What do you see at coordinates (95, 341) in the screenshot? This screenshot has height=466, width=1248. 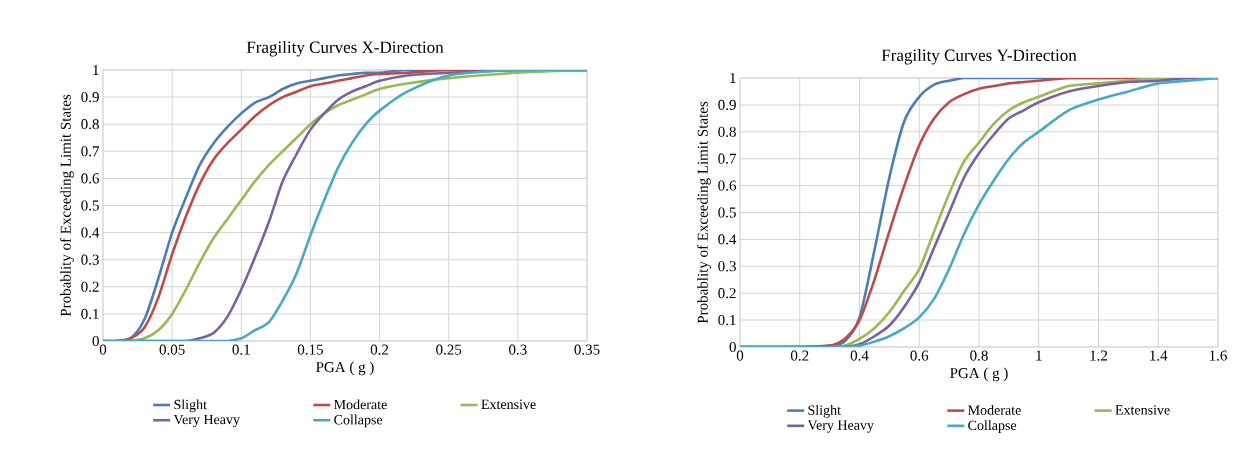 I see `y-tick-label: 0` at bounding box center [95, 341].